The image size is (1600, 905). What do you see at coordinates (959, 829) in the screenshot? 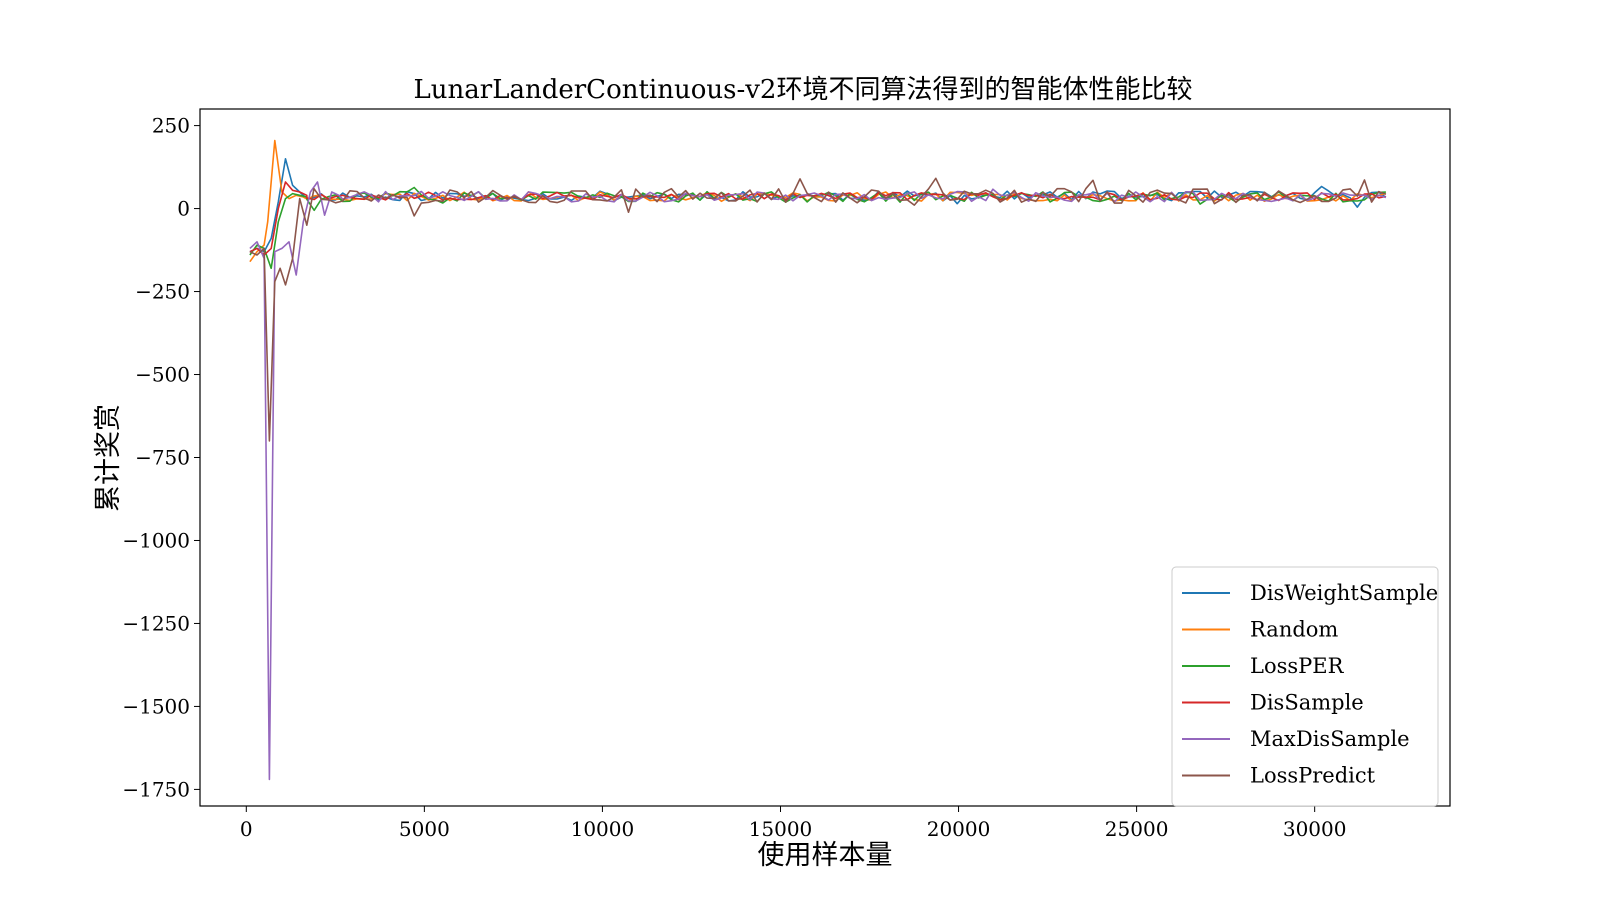
I see `x-tick-label: 20000` at bounding box center [959, 829].